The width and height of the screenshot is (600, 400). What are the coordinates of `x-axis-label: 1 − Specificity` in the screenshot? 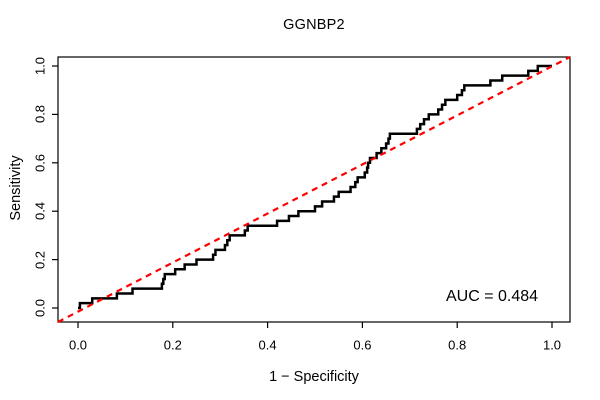 It's located at (314, 376).